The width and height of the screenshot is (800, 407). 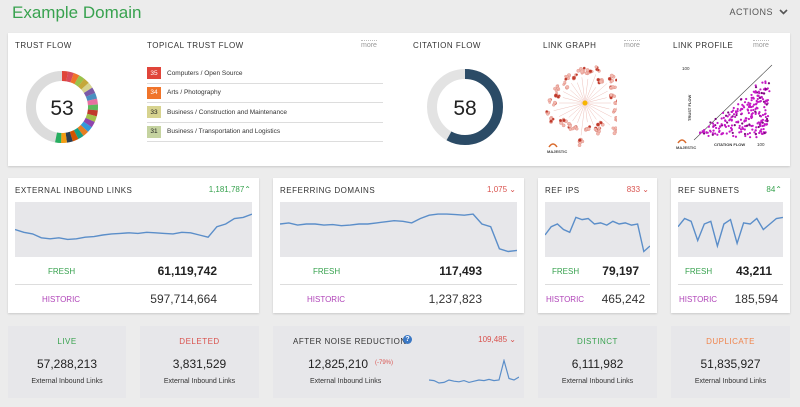 What do you see at coordinates (758, 12) in the screenshot?
I see `actions-menu: ACTIONS` at bounding box center [758, 12].